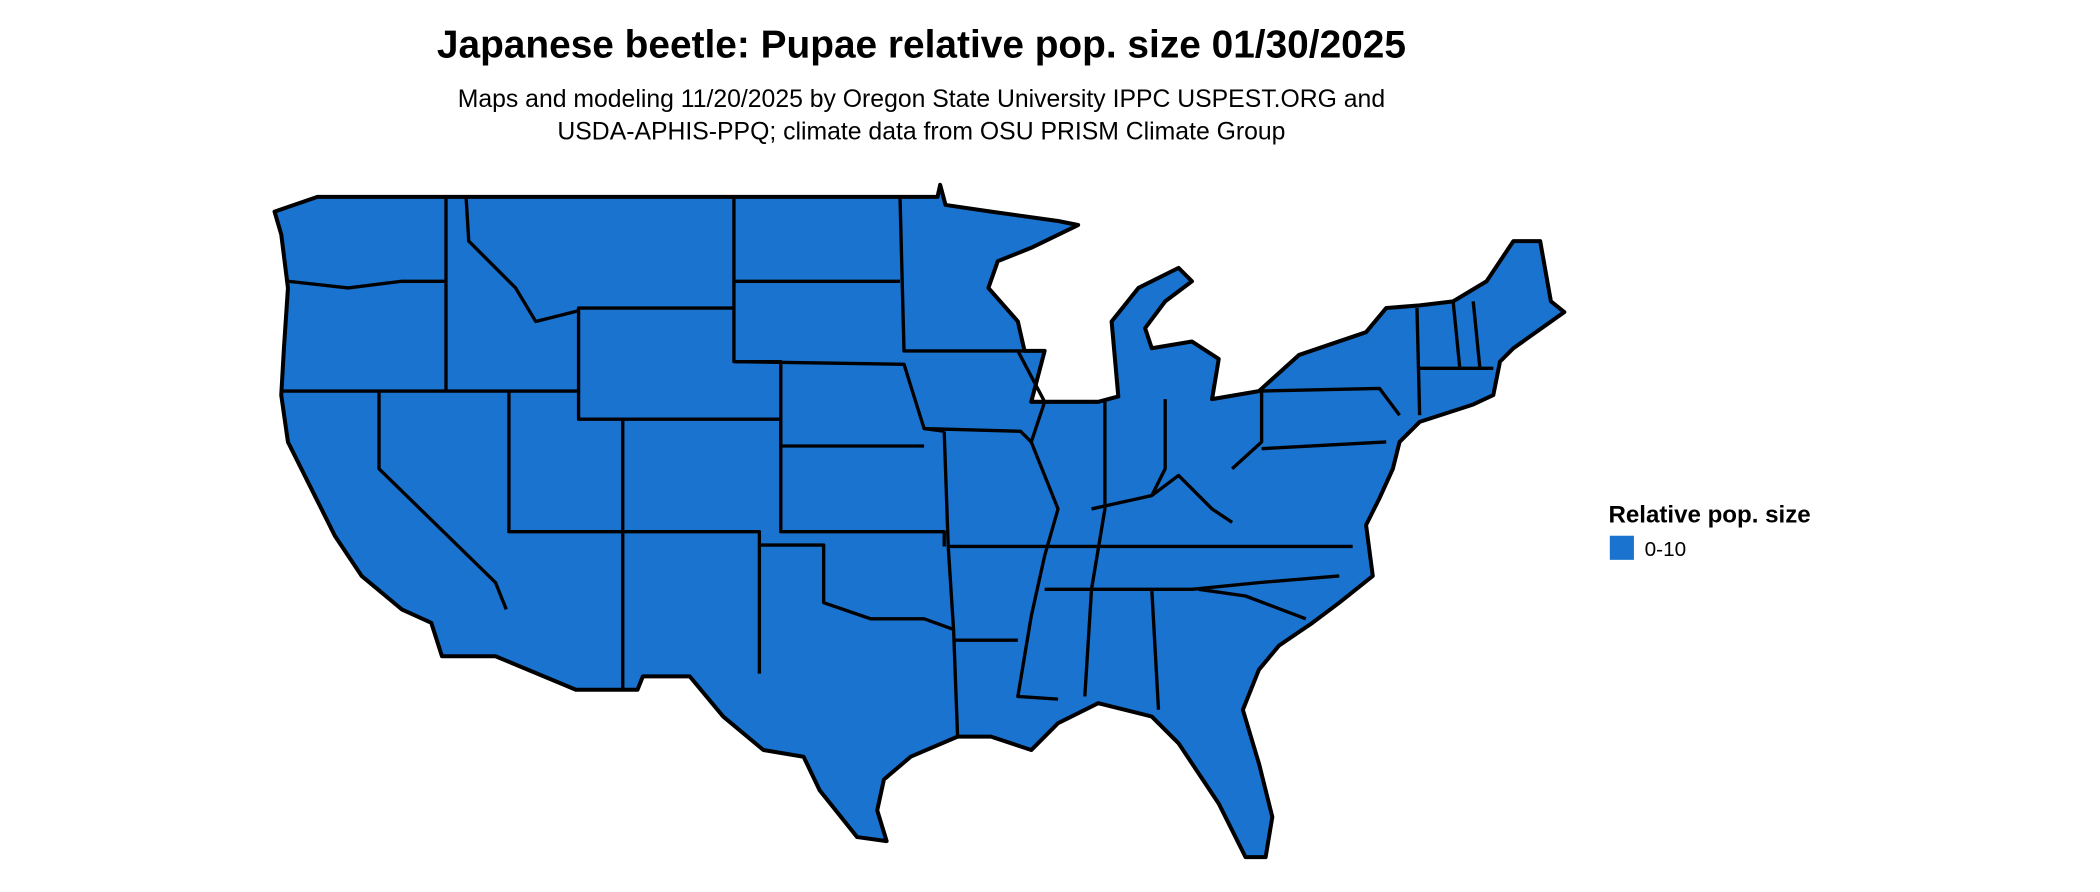 The height and width of the screenshot is (892, 2100). What do you see at coordinates (1709, 514) in the screenshot?
I see `legend-title: Relative pop. size` at bounding box center [1709, 514].